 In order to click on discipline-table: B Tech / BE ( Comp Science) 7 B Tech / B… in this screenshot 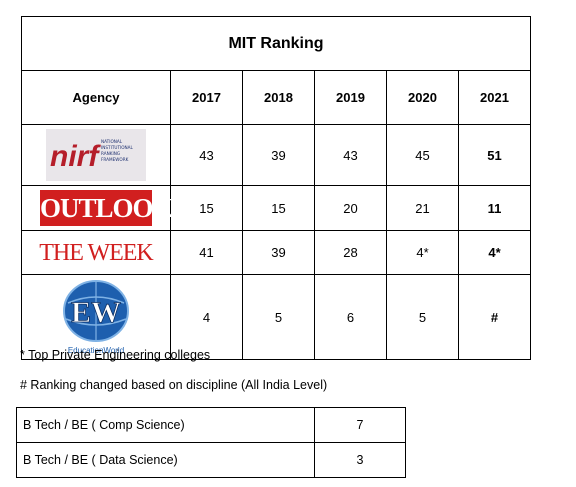, I will do `click(211, 442)`.